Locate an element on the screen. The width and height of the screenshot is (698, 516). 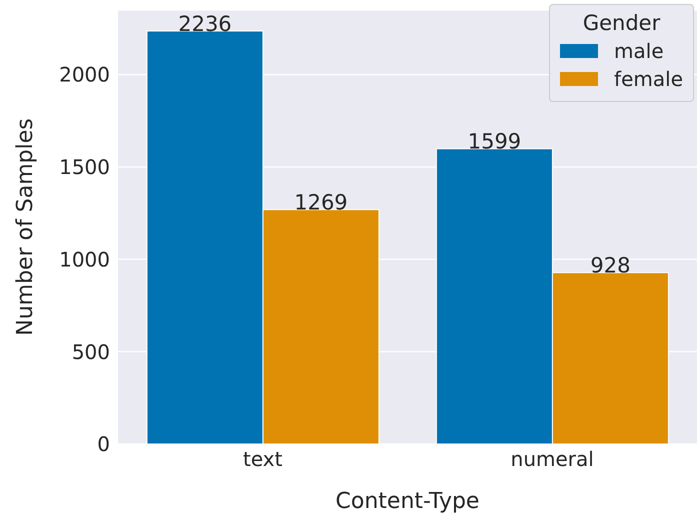
data-label: 1599 is located at coordinates (495, 142).